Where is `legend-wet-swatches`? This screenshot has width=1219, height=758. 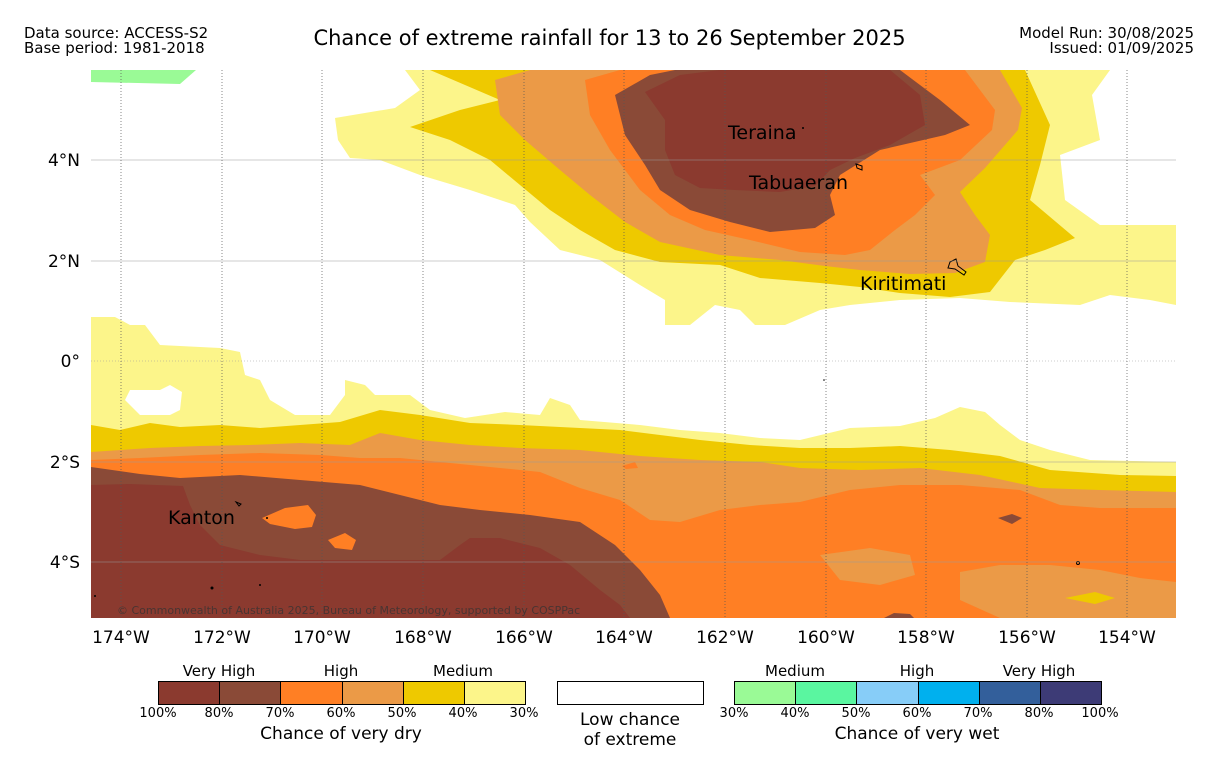
legend-wet-swatches is located at coordinates (918, 693).